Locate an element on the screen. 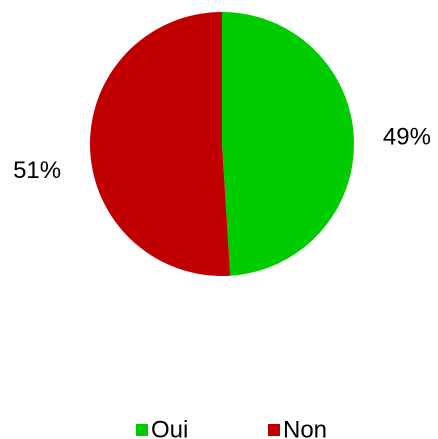 The height and width of the screenshot is (439, 438). legend: Oui Non is located at coordinates (231, 427).